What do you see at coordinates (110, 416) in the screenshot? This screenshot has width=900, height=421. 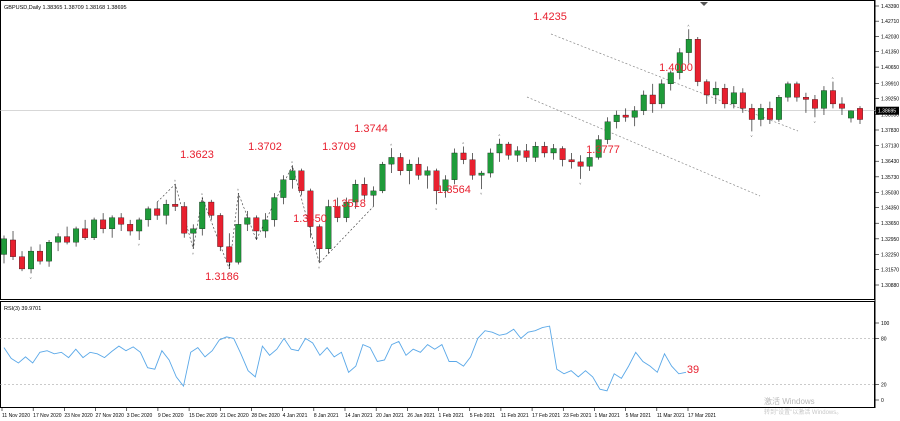 I see `time-axis-label: 27 Nov 2020` at bounding box center [110, 416].